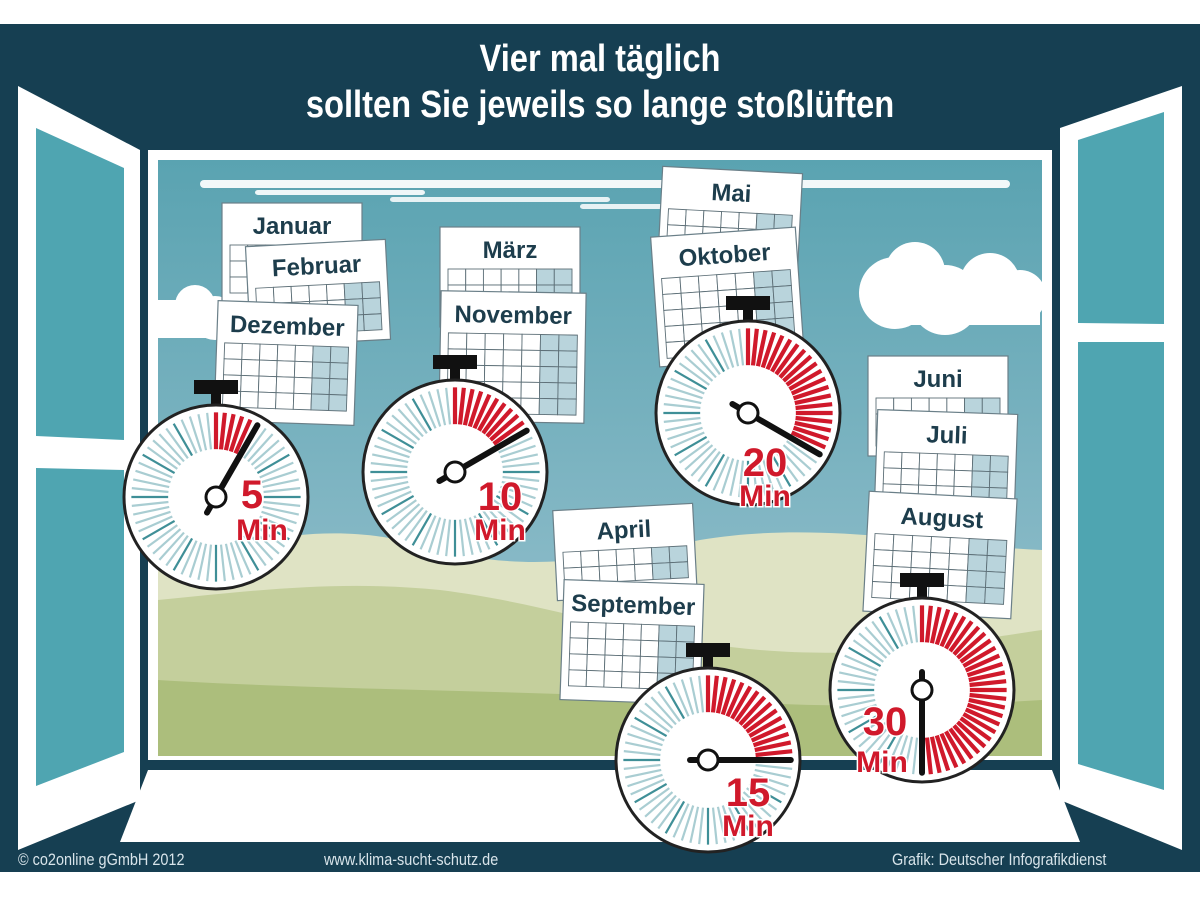 The height and width of the screenshot is (905, 1200). Describe the element at coordinates (624, 531) in the screenshot. I see `calendar-month-label: April` at that location.